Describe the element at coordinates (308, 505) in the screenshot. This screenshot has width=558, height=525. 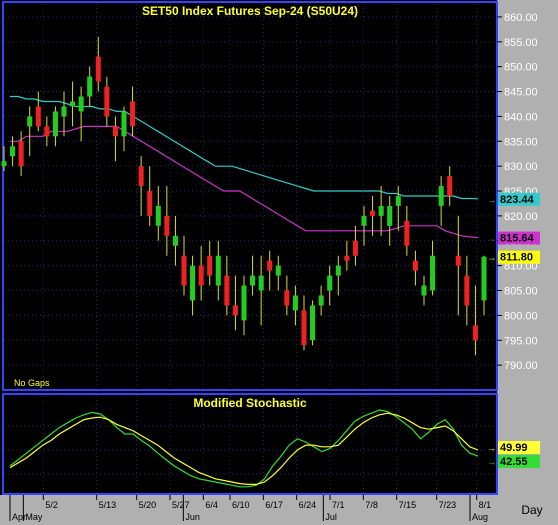
I see `x-tick-label: 6/24` at that location.